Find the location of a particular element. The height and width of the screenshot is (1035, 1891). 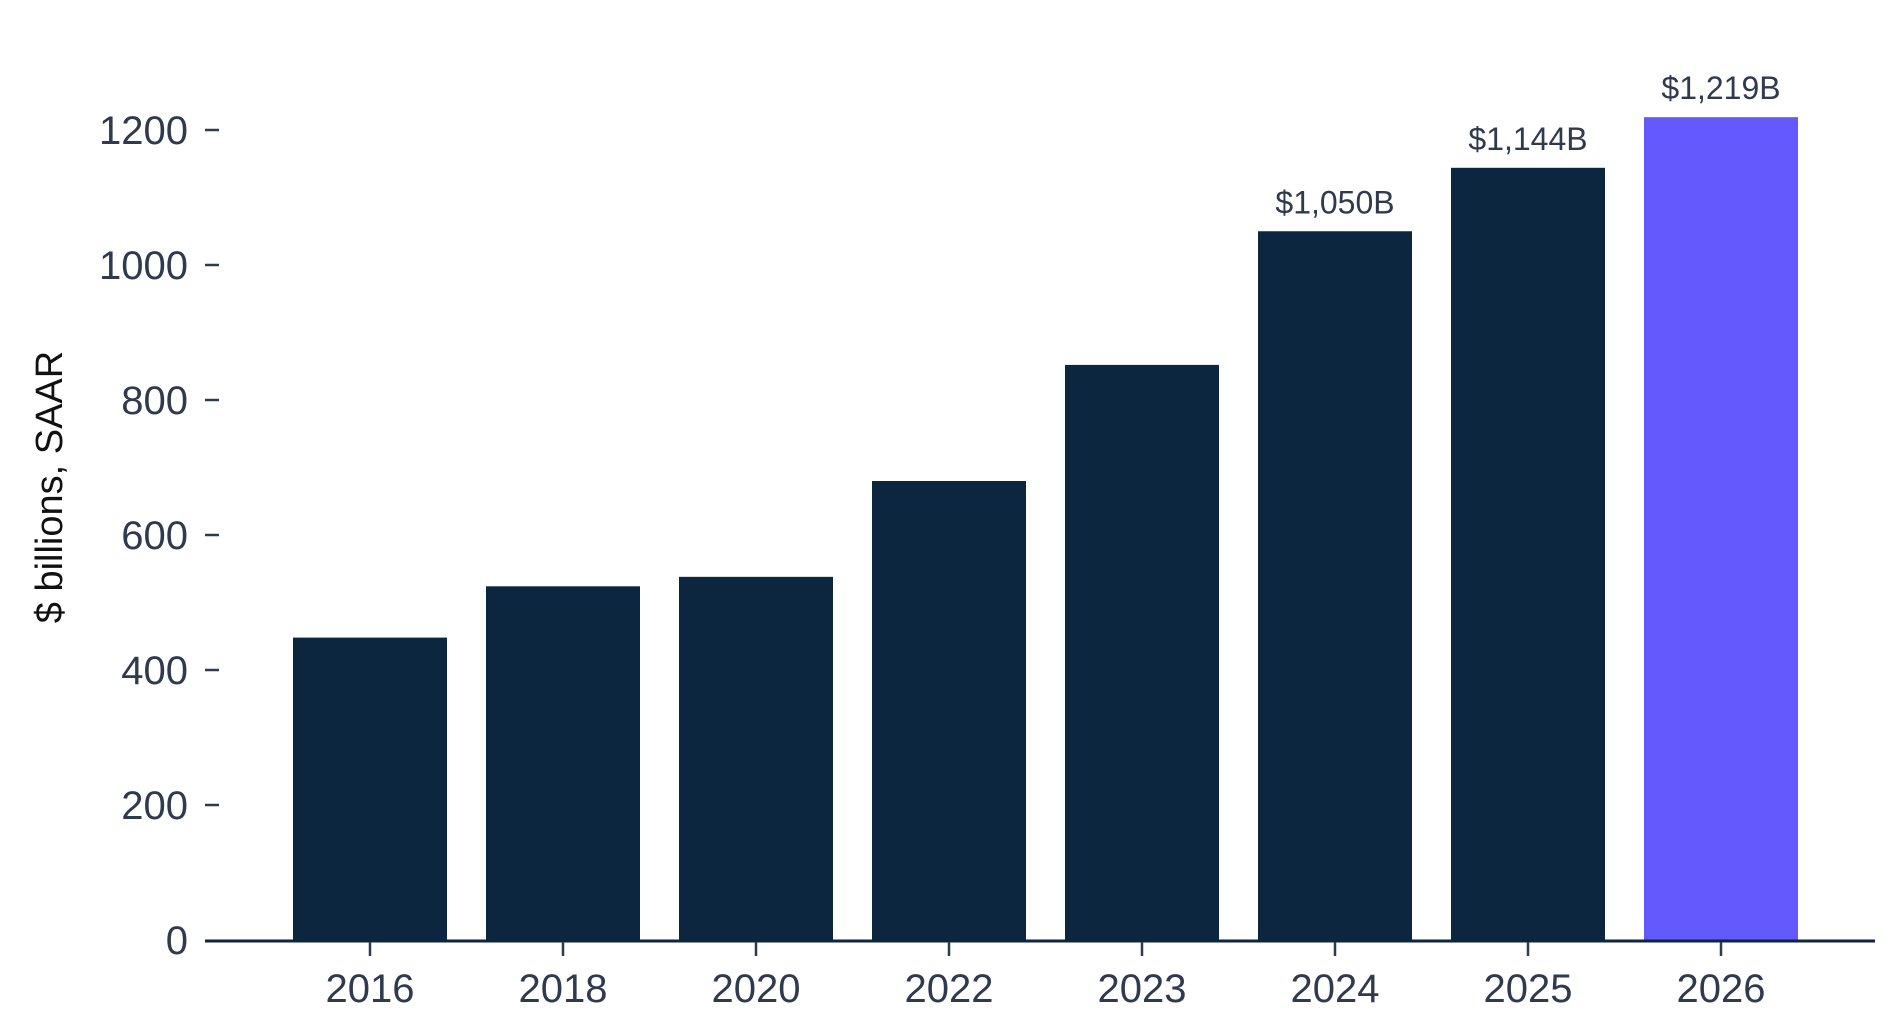

y-tick-label: 600 is located at coordinates (154, 536).